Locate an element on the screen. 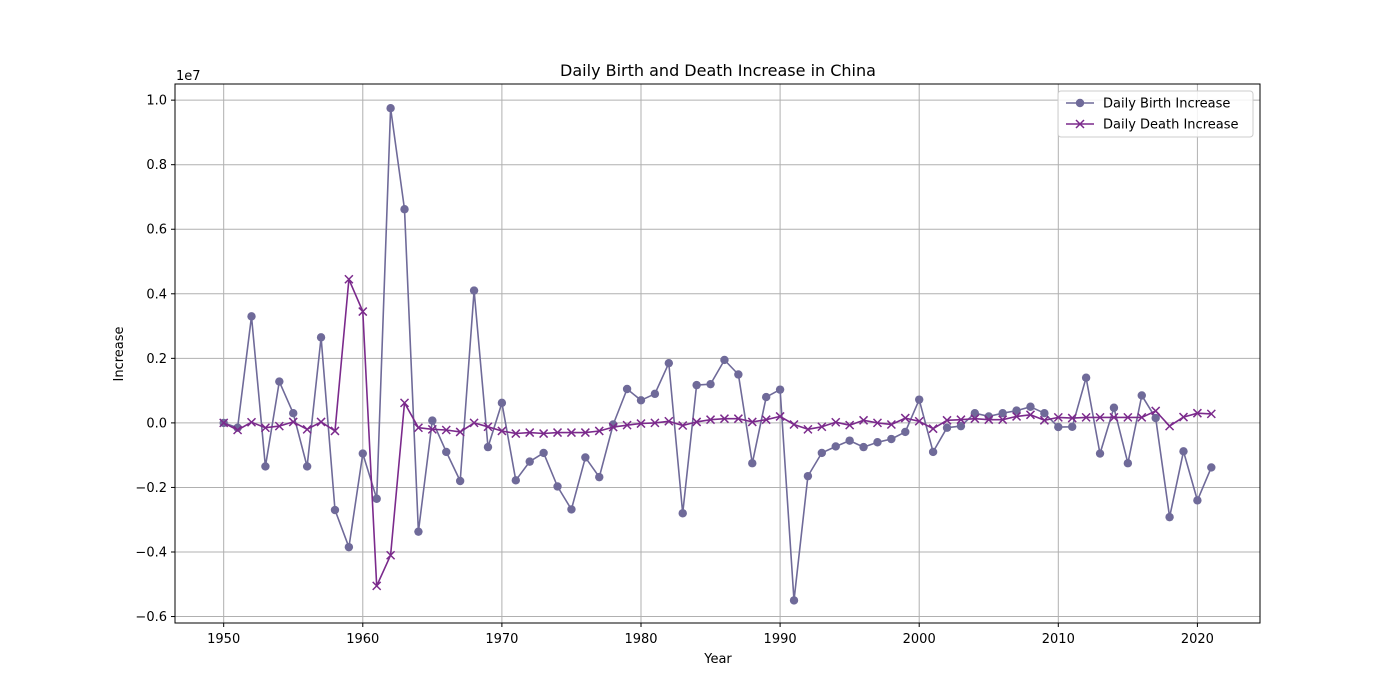 The image size is (1400, 700). y-tick-label: 0.0 is located at coordinates (156, 423).